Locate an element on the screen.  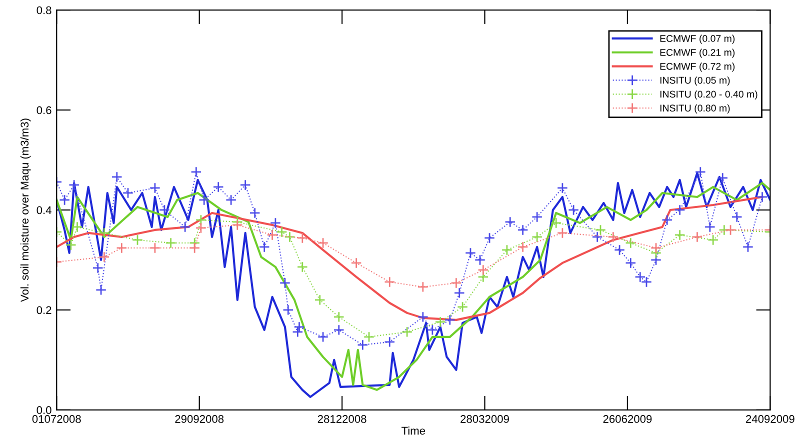
y-tick-label: 0.6 is located at coordinates (44, 110).